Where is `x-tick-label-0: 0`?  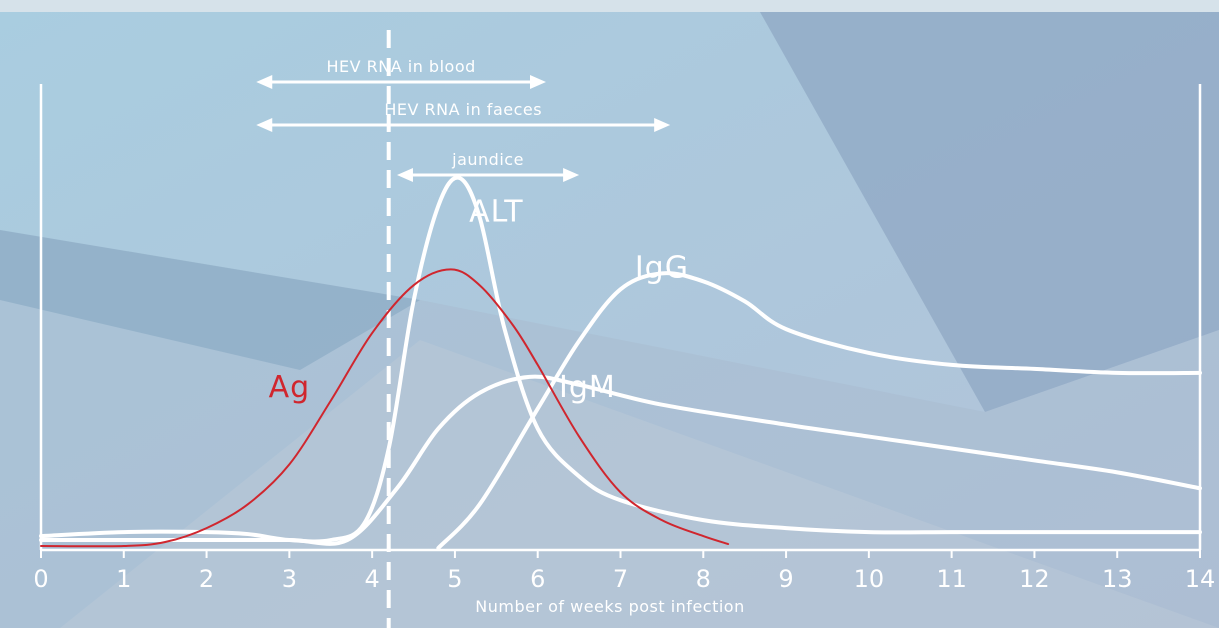 x-tick-label-0: 0 is located at coordinates (40, 579).